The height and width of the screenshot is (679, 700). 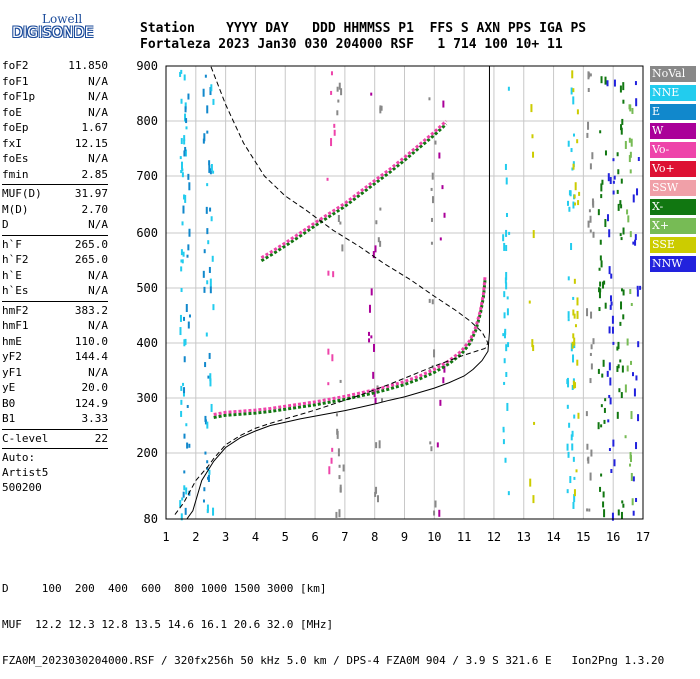 What do you see at coordinates (12, 372) in the screenshot?
I see `param-name: yF1` at bounding box center [12, 372].